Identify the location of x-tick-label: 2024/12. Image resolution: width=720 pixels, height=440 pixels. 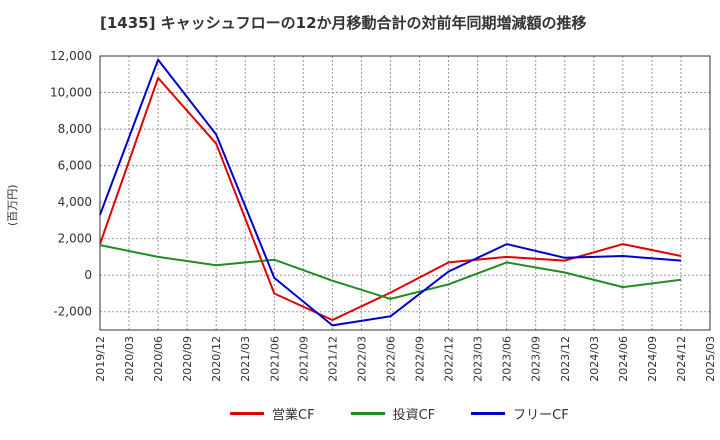
(681, 359).